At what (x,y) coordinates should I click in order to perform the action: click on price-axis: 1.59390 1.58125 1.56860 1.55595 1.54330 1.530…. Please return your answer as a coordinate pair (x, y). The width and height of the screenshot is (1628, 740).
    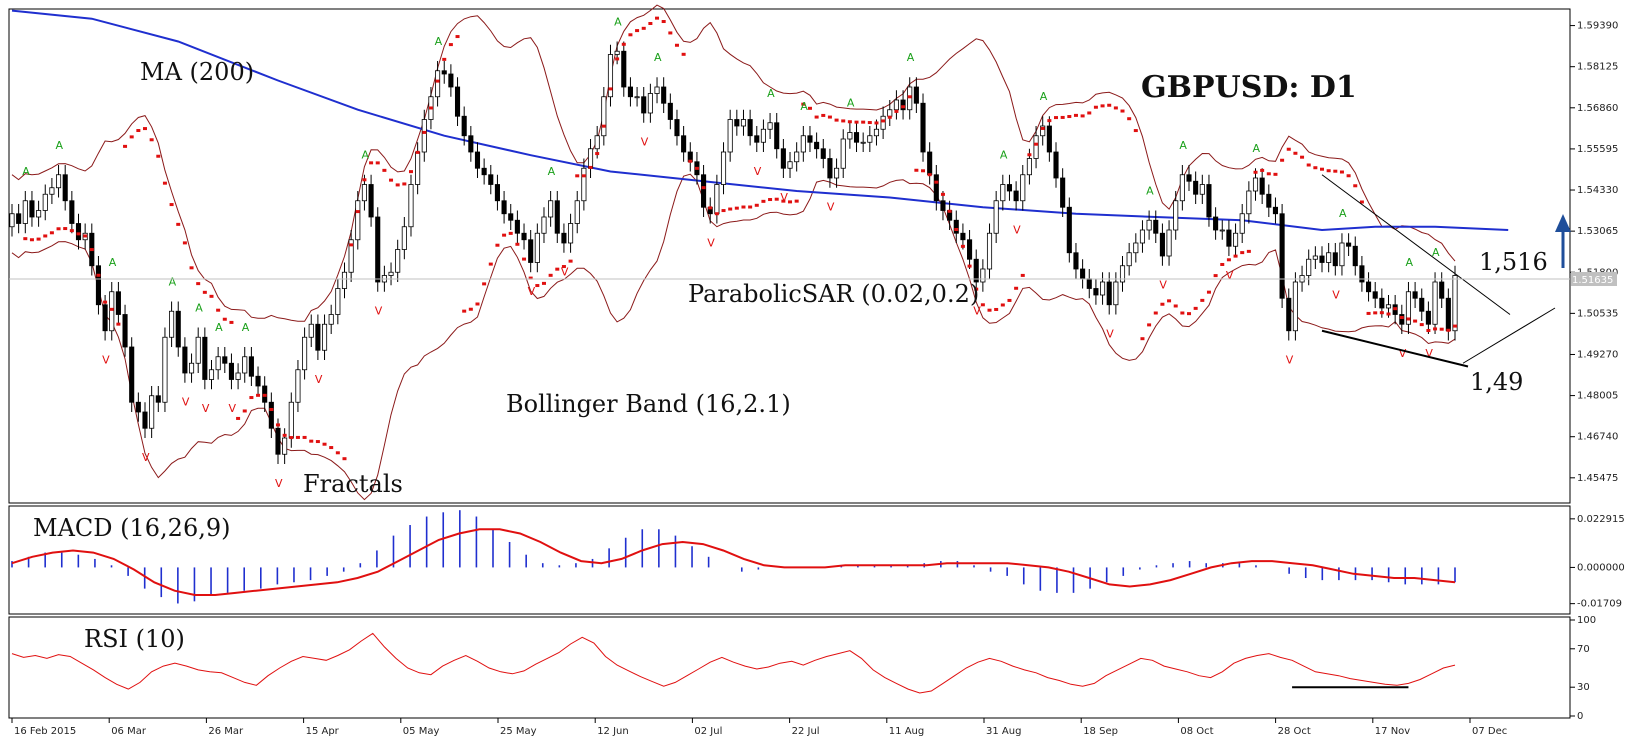
    Looking at the image, I should click on (1594, 252).